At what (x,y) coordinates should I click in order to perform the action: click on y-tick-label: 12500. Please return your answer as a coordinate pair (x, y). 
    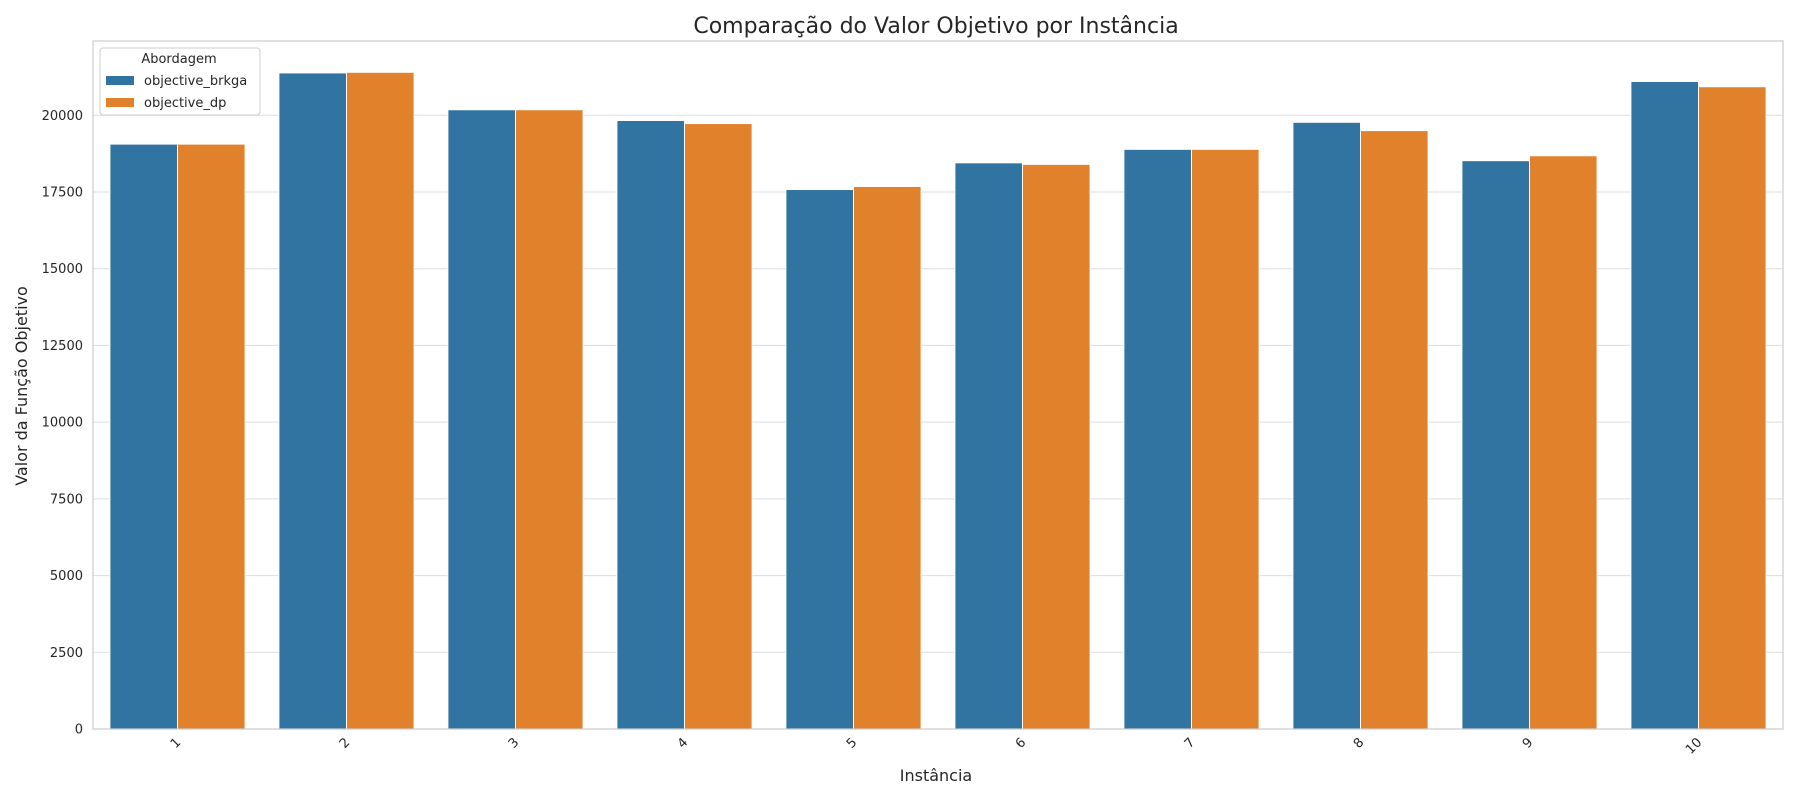
    Looking at the image, I should click on (62, 346).